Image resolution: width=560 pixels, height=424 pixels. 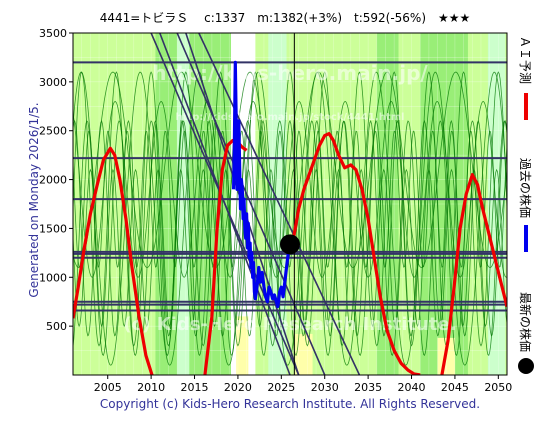 What do you see at coordinates (53, 180) in the screenshot?
I see `y-tick-label: 2000` at bounding box center [53, 180].